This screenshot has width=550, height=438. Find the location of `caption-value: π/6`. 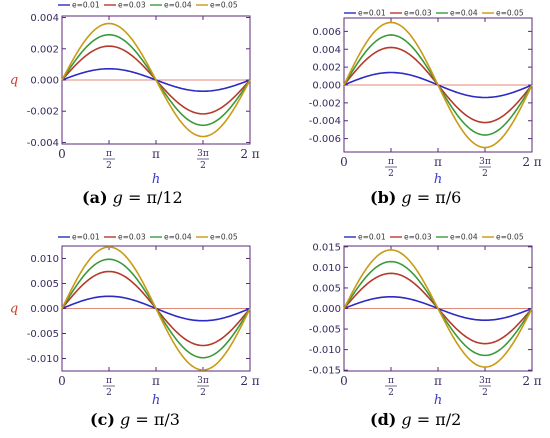

caption-value: π/6 is located at coordinates (448, 197).